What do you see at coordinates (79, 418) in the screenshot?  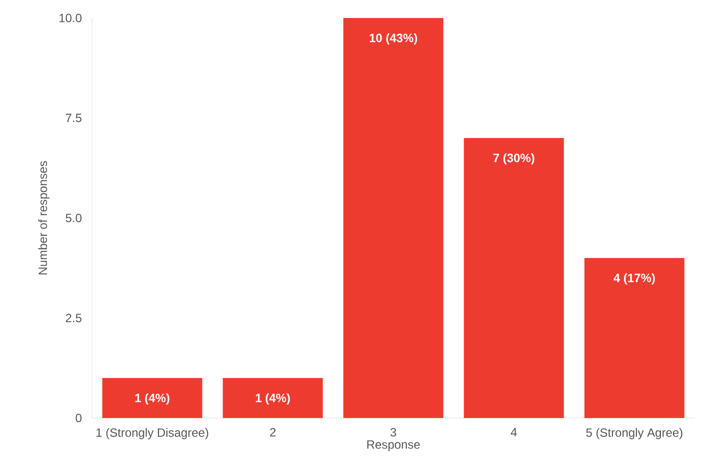 I see `y-tick-label: 0` at bounding box center [79, 418].